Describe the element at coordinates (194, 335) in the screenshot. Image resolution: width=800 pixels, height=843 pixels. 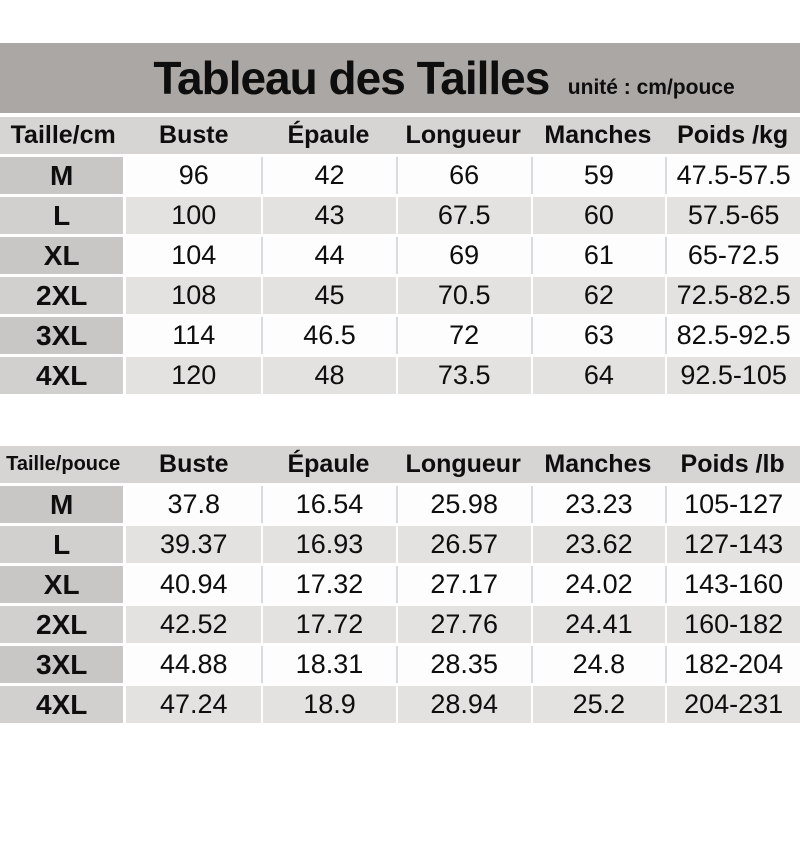
I see `value-cell: 114` at that location.